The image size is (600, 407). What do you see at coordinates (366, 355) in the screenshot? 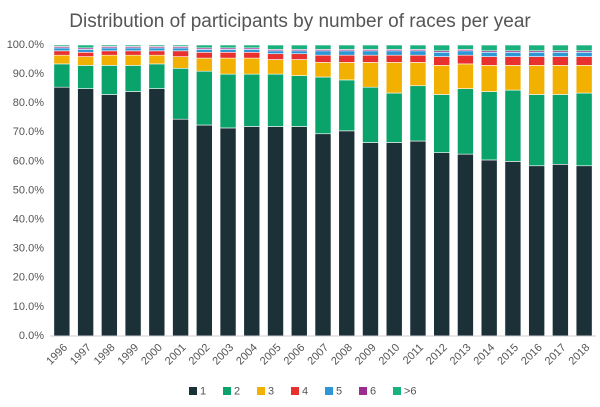
I see `x-tick-label: 2009` at bounding box center [366, 355].